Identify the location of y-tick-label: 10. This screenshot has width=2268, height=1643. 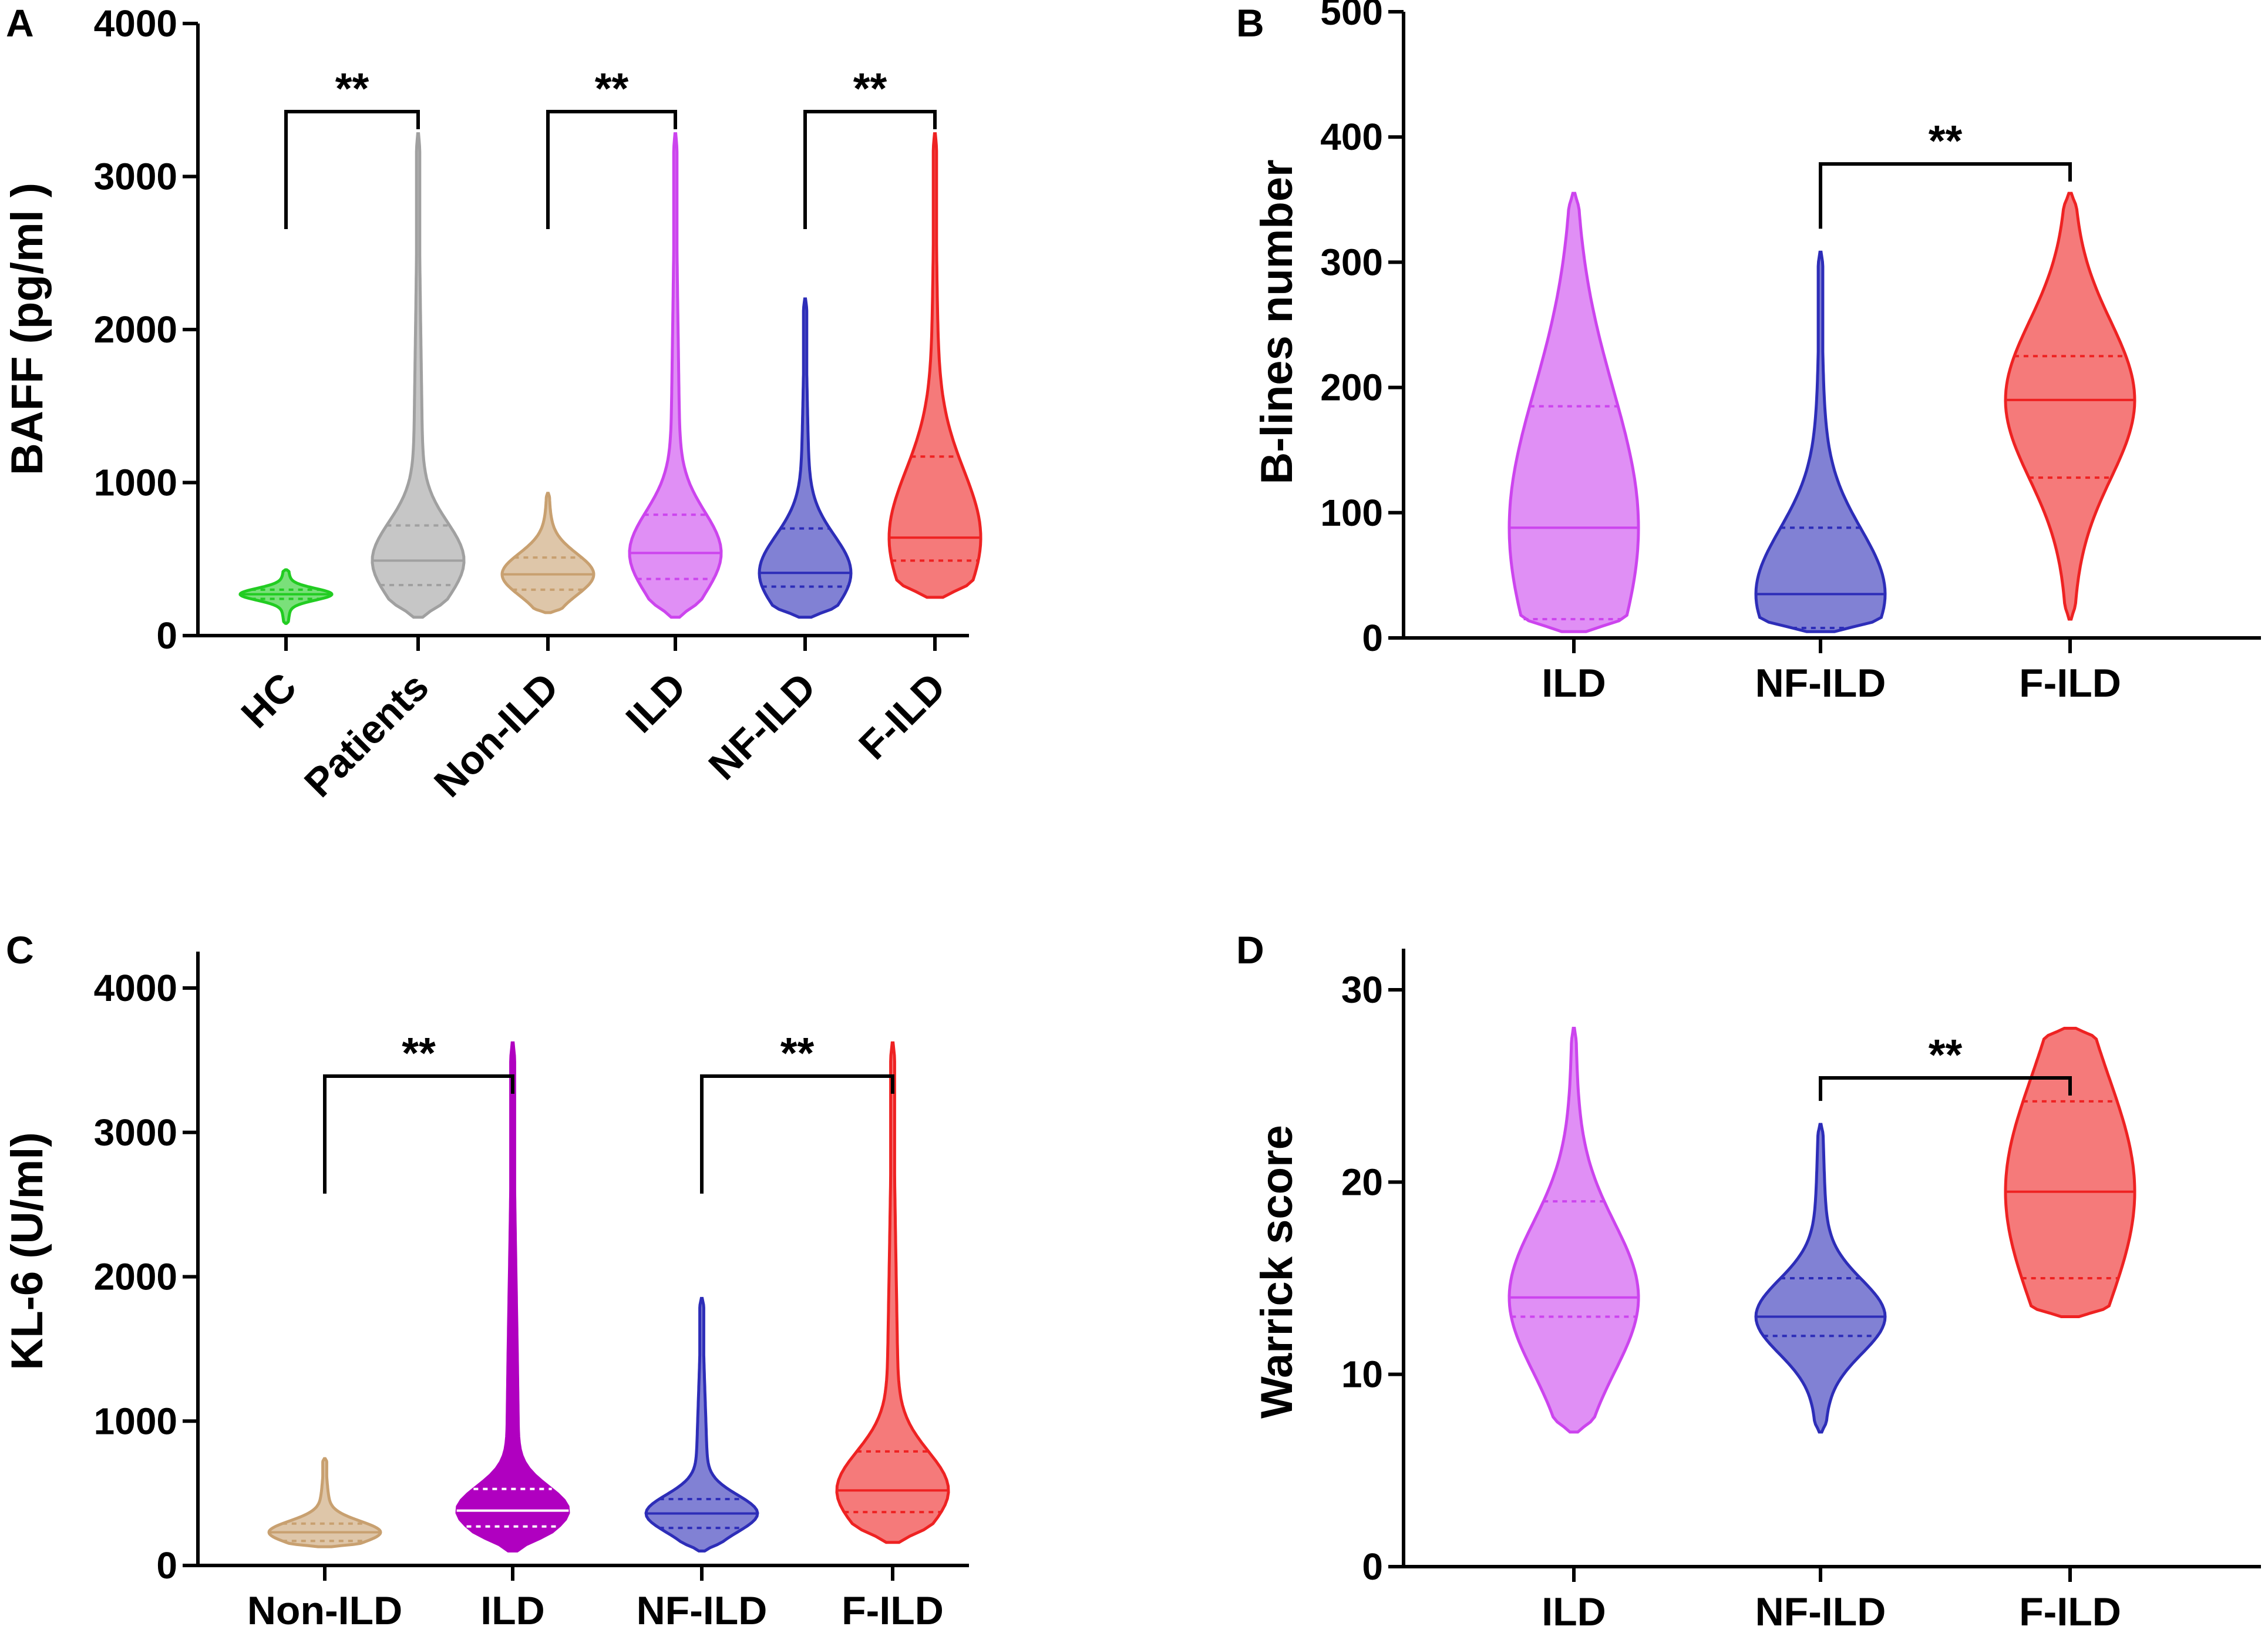
(1362, 1374).